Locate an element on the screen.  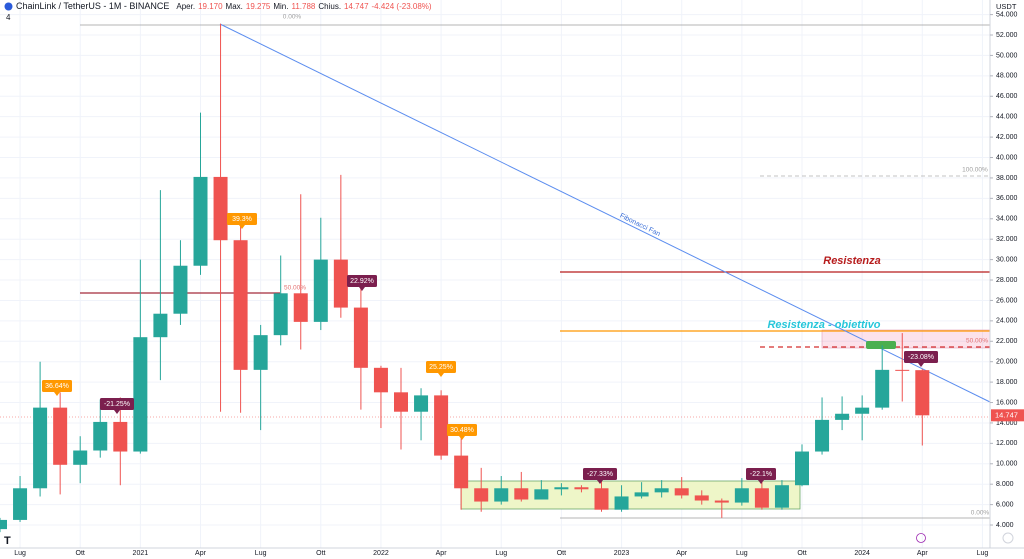
symbol-logo is located at coordinates (8, 6).